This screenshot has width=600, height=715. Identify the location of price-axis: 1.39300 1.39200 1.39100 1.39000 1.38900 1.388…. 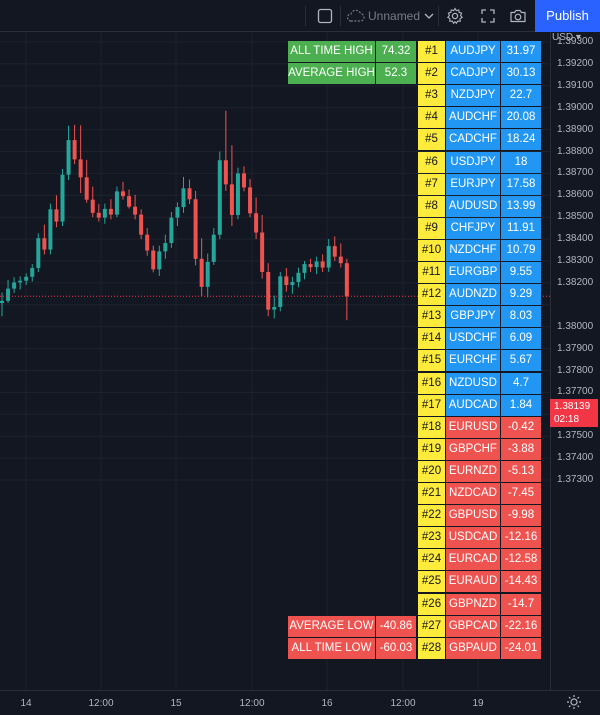
(575, 361).